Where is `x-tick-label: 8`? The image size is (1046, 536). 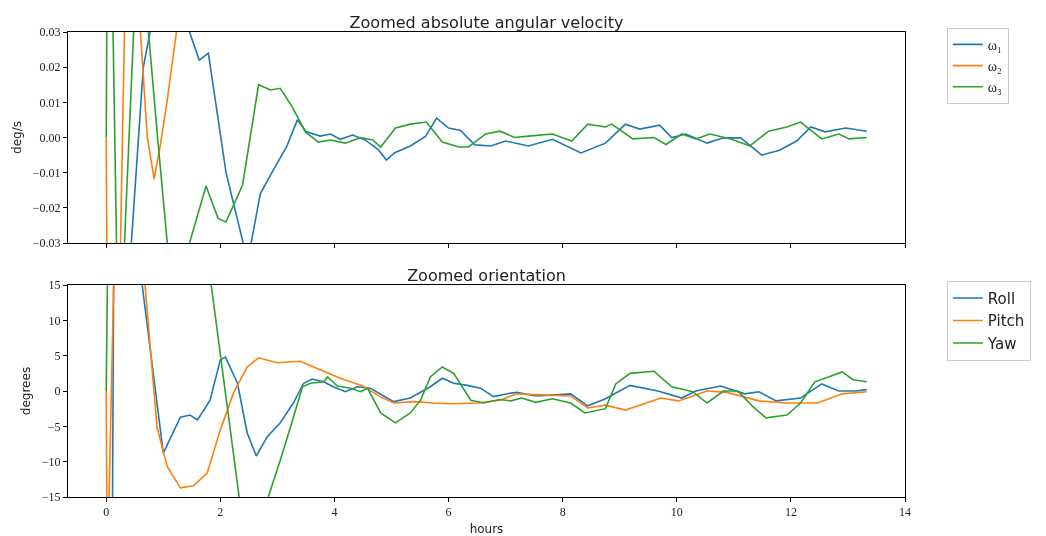 x-tick-label: 8 is located at coordinates (562, 512).